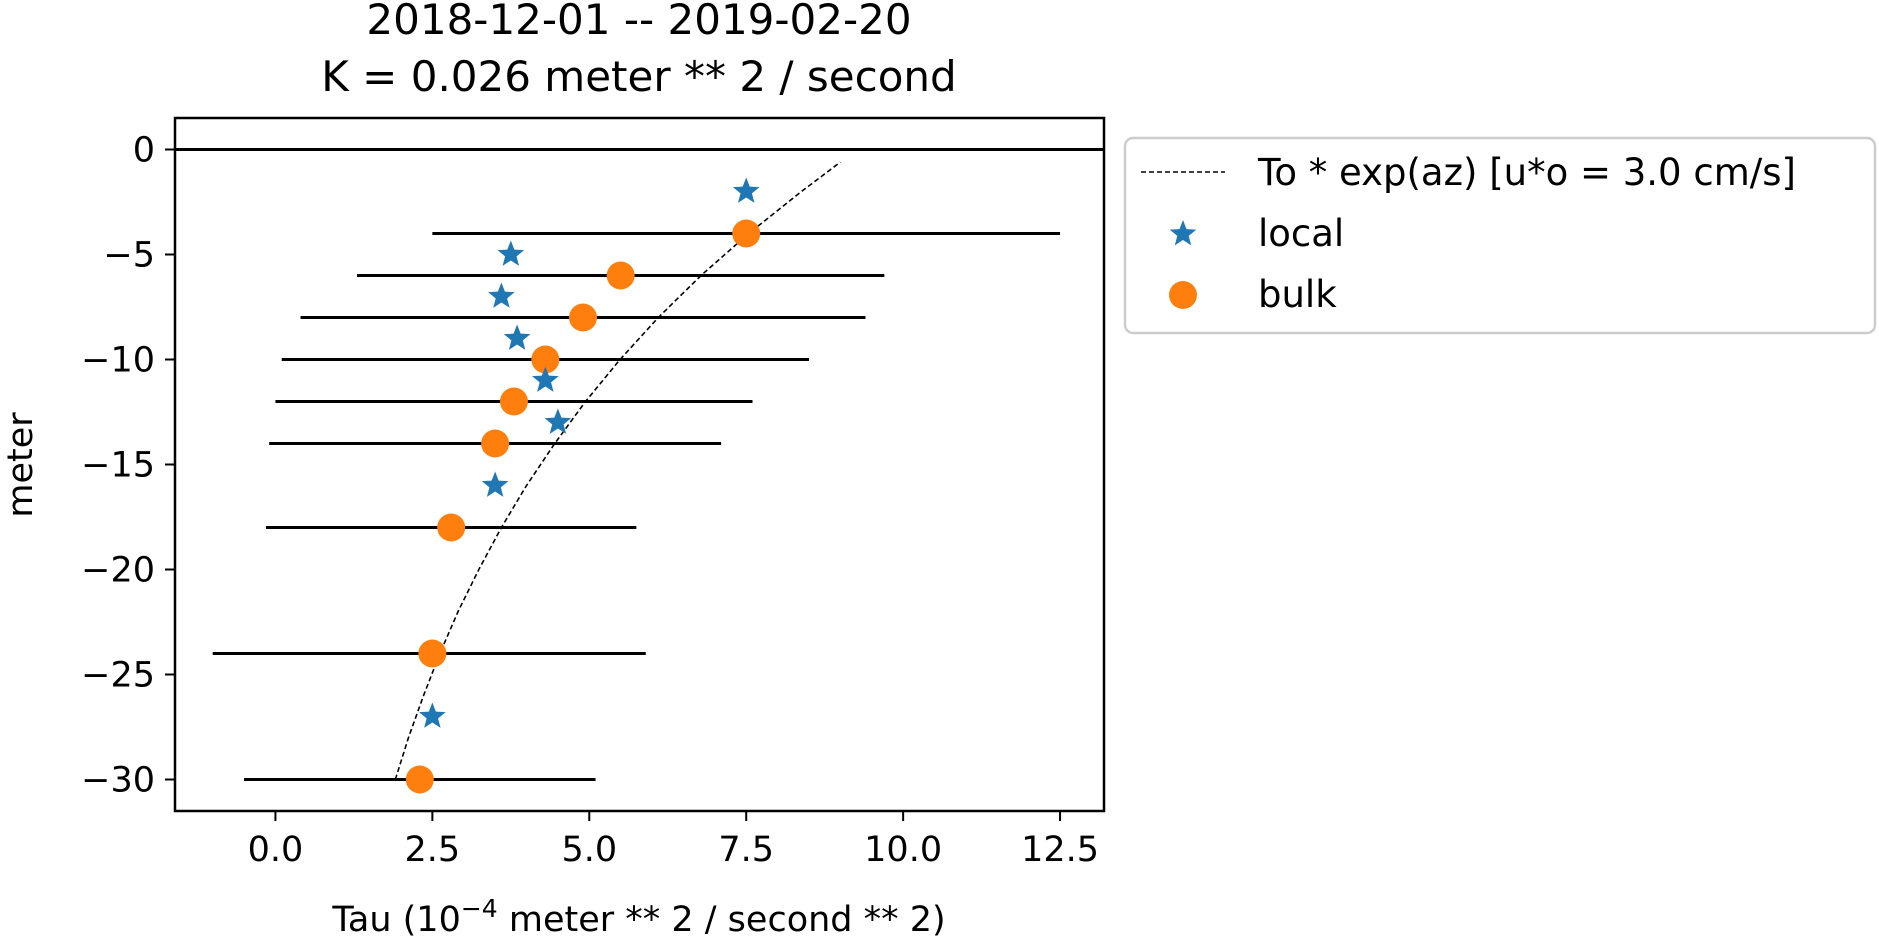 The width and height of the screenshot is (1879, 942). Describe the element at coordinates (1060, 850) in the screenshot. I see `x-tick-label: 12.5` at that location.